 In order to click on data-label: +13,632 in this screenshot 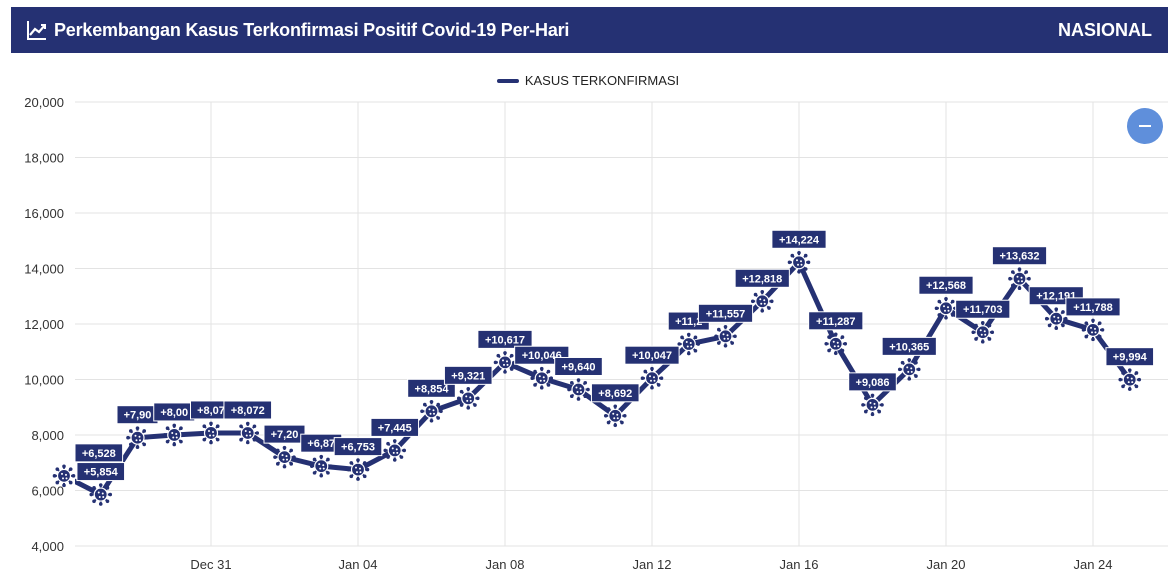, I will do `click(1019, 257)`.